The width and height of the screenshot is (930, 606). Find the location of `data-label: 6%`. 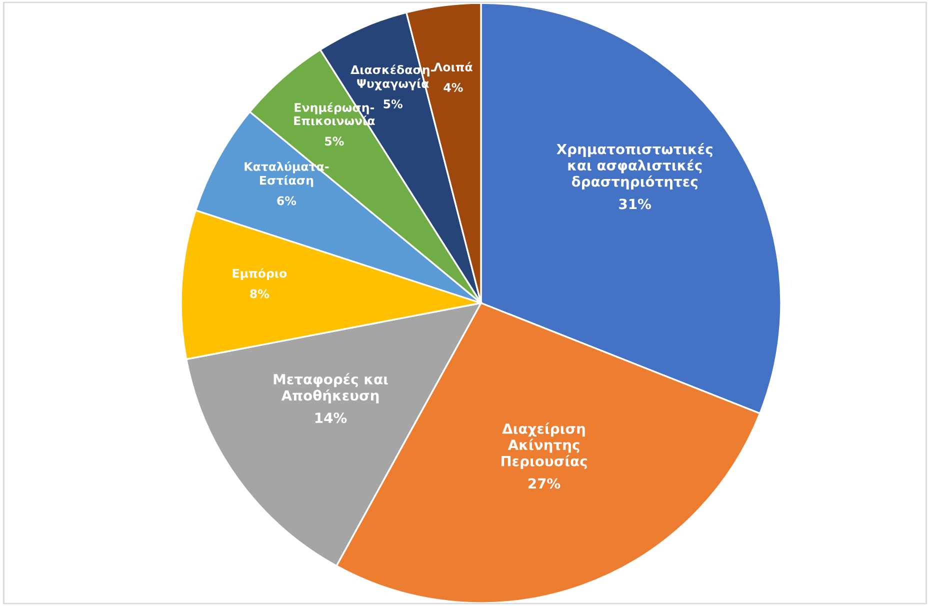

data-label: 6% is located at coordinates (286, 201).